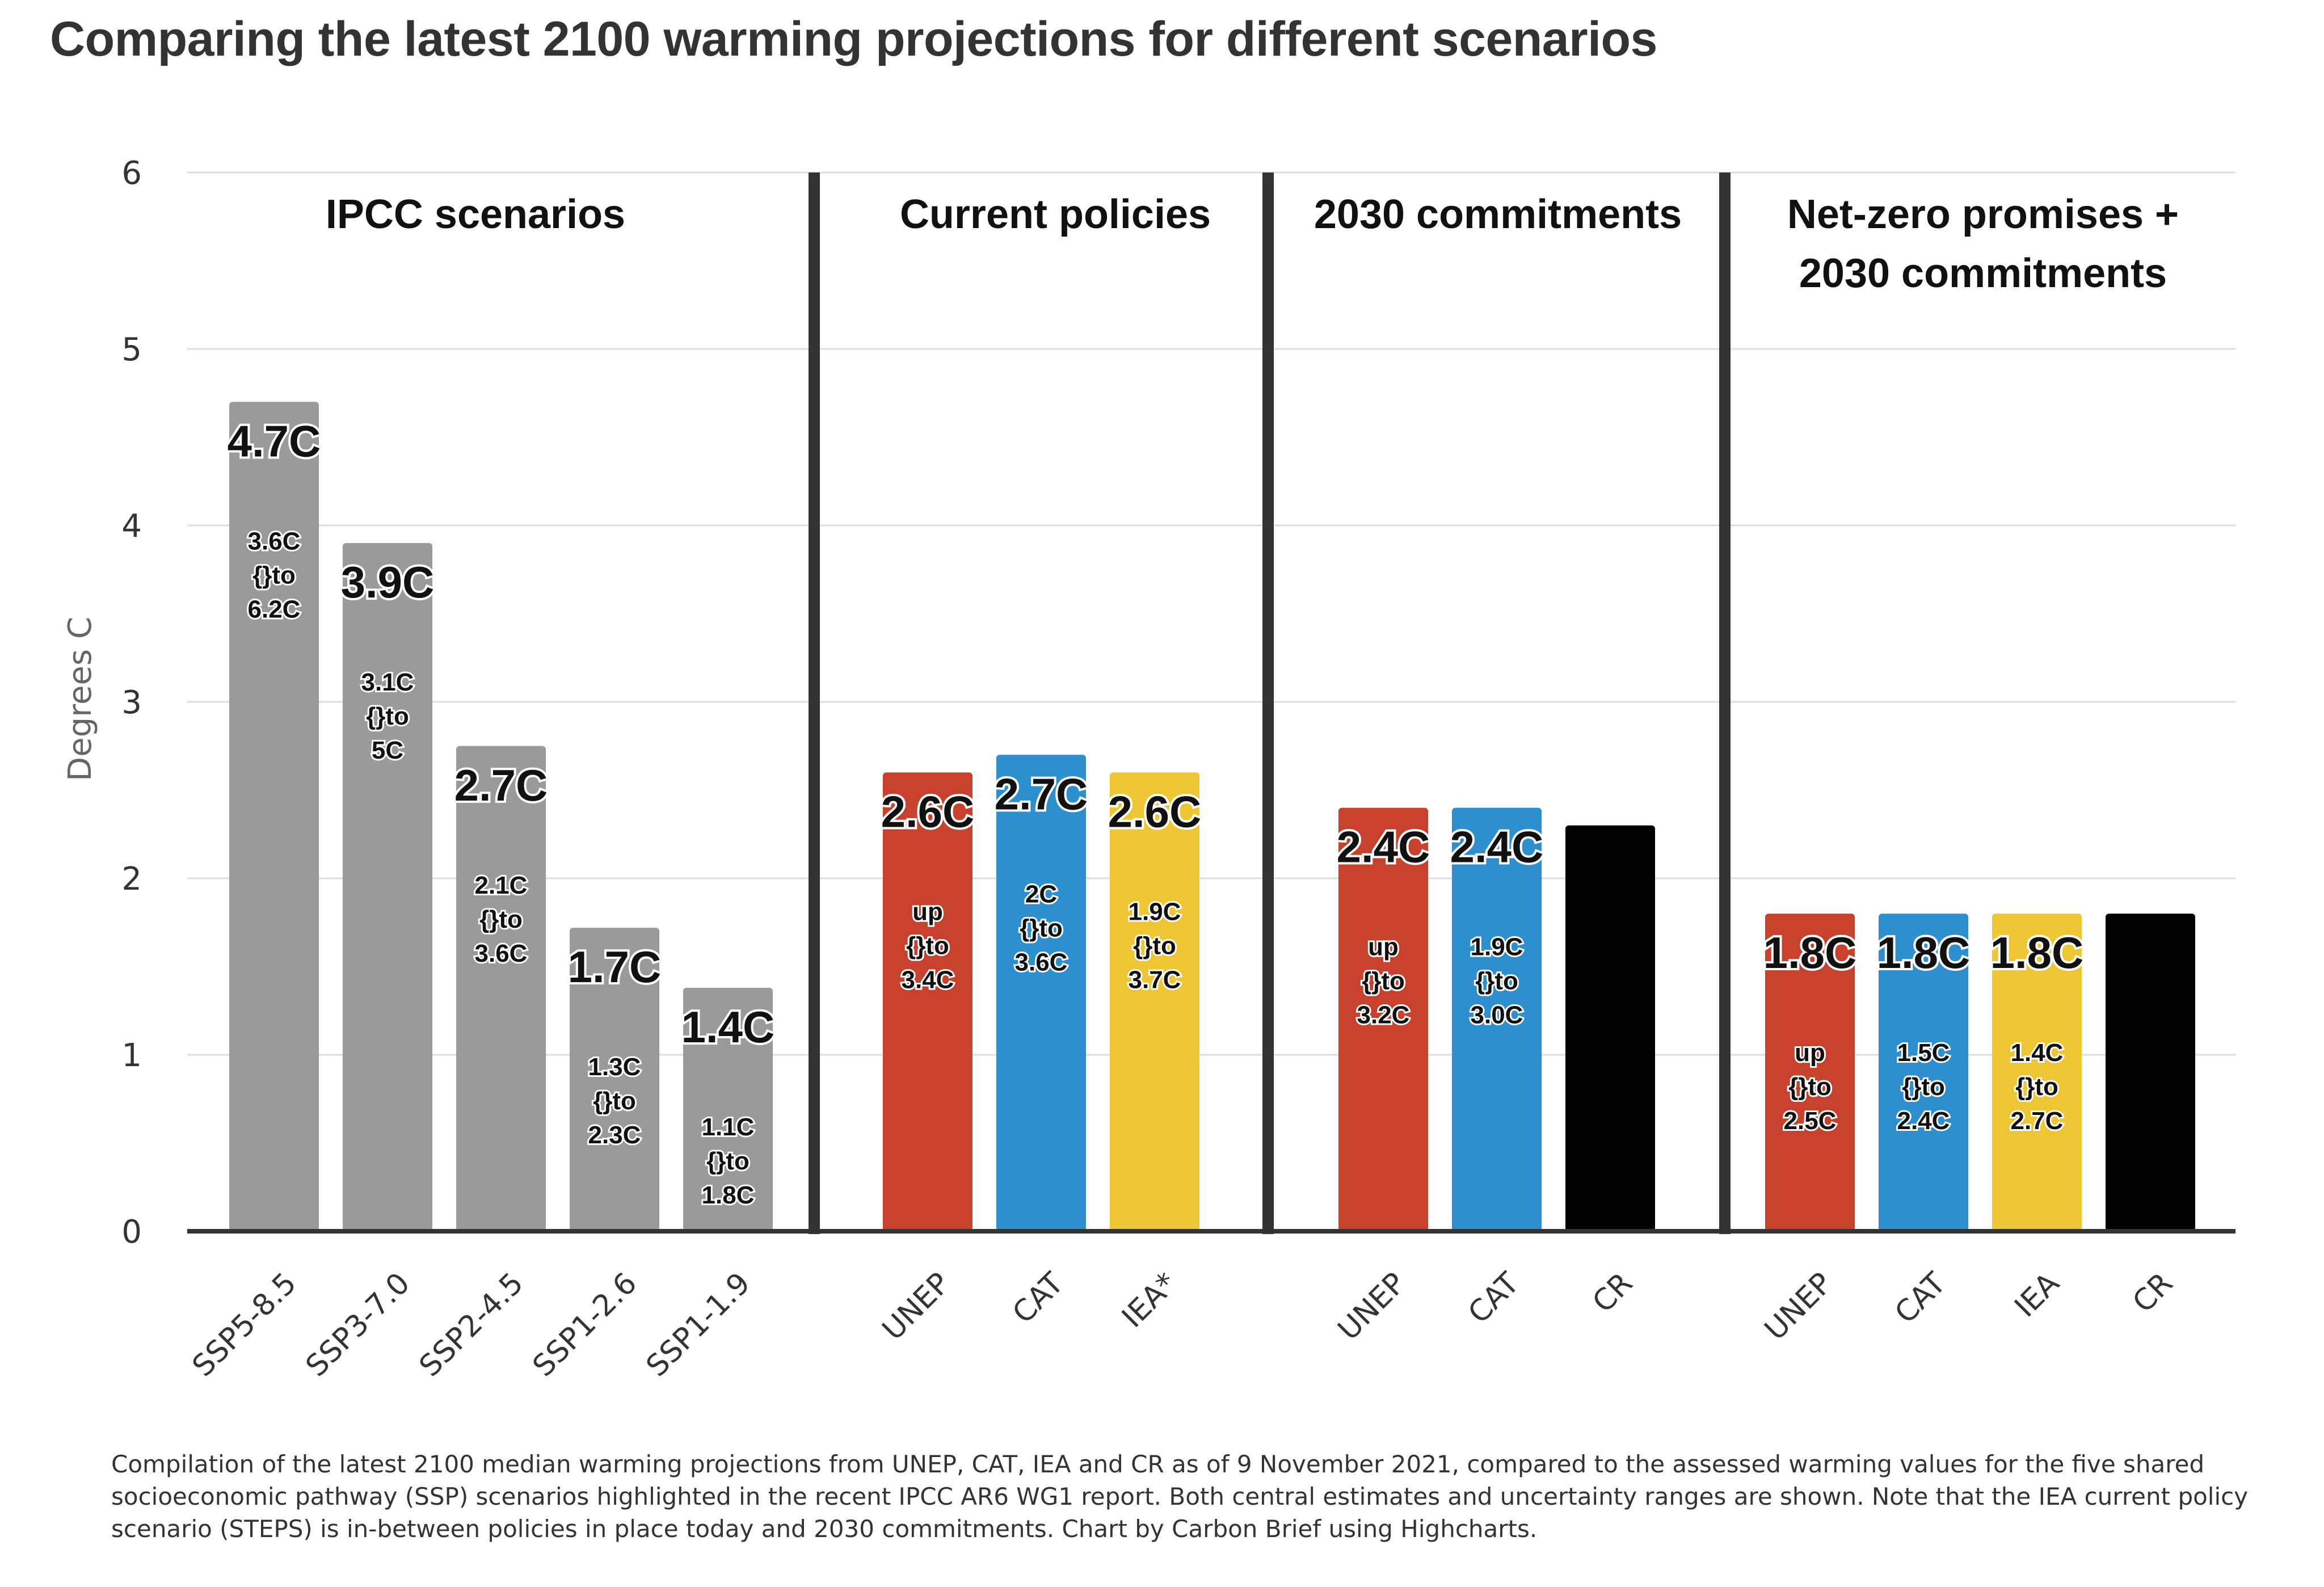 The height and width of the screenshot is (1587, 2324). I want to click on y-axis-title: Degrees C, so click(80, 699).